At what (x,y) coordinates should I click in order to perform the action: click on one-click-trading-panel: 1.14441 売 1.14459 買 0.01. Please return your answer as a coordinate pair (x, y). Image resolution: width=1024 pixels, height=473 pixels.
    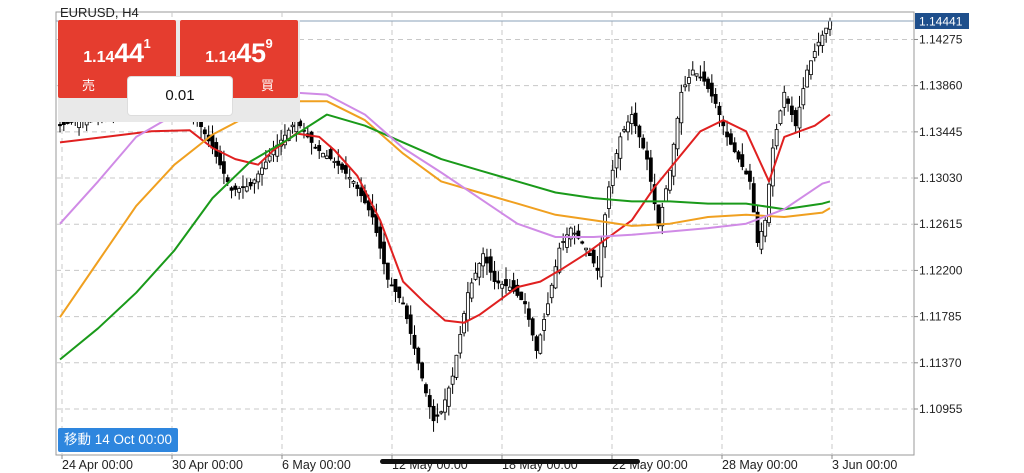
    Looking at the image, I should click on (179, 71).